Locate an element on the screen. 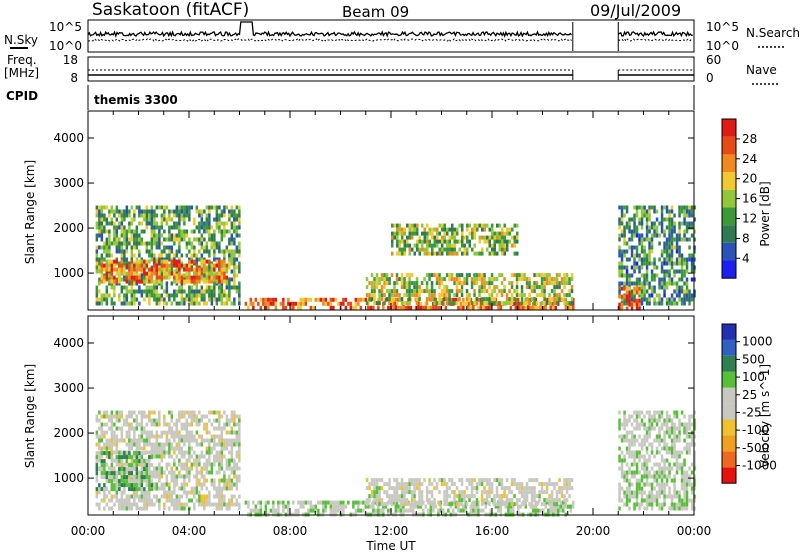 The image size is (800, 554). power-ytick-label: 1000 is located at coordinates (68, 273).